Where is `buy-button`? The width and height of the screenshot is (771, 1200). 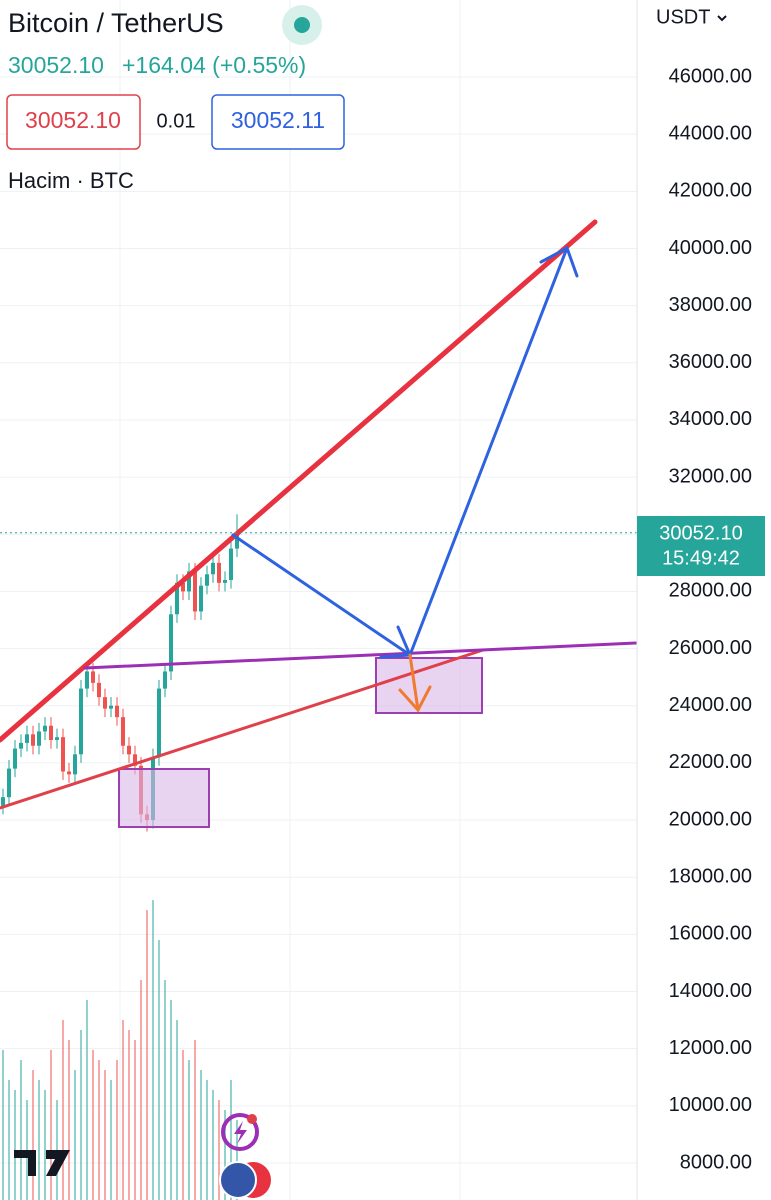 buy-button is located at coordinates (278, 122).